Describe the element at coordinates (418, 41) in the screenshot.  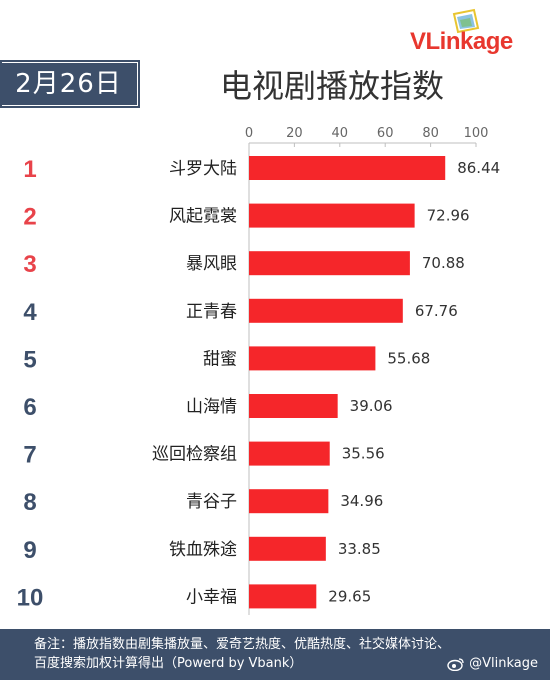
I see `logo-letter: V` at that location.